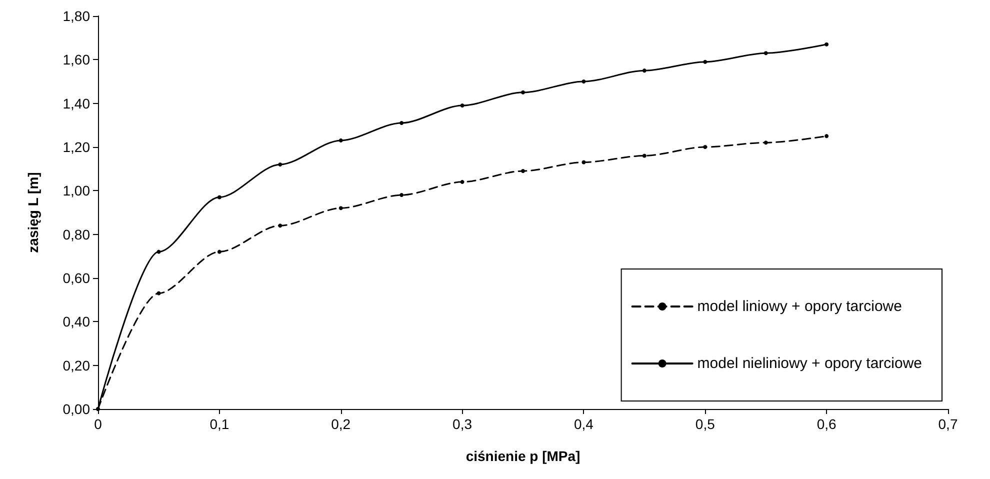 This screenshot has width=990, height=479. Describe the element at coordinates (98, 424) in the screenshot. I see `x-tick-label: 0` at that location.